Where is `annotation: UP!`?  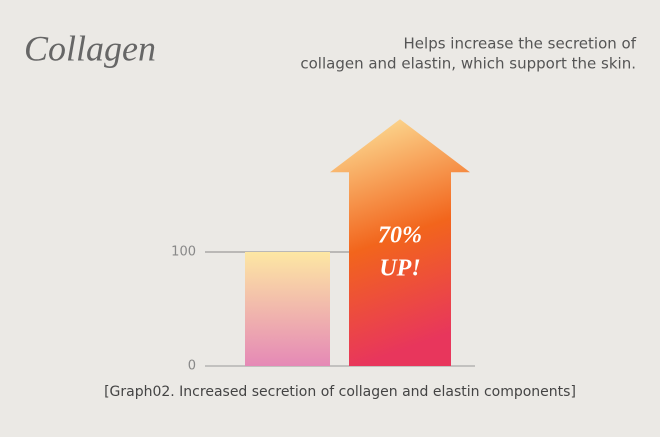
annotation: UP! is located at coordinates (399, 269).